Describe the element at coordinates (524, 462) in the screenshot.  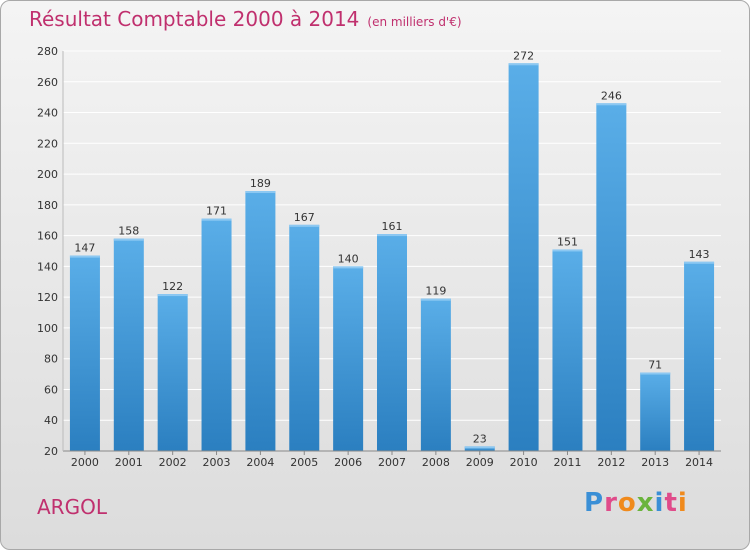
I see `x-tick-label-2010: 2010` at that location.